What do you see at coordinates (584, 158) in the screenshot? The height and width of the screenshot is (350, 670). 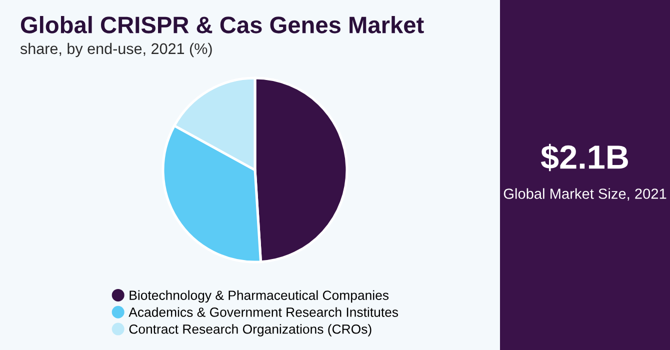 I see `text: $2.1B` at bounding box center [584, 158].